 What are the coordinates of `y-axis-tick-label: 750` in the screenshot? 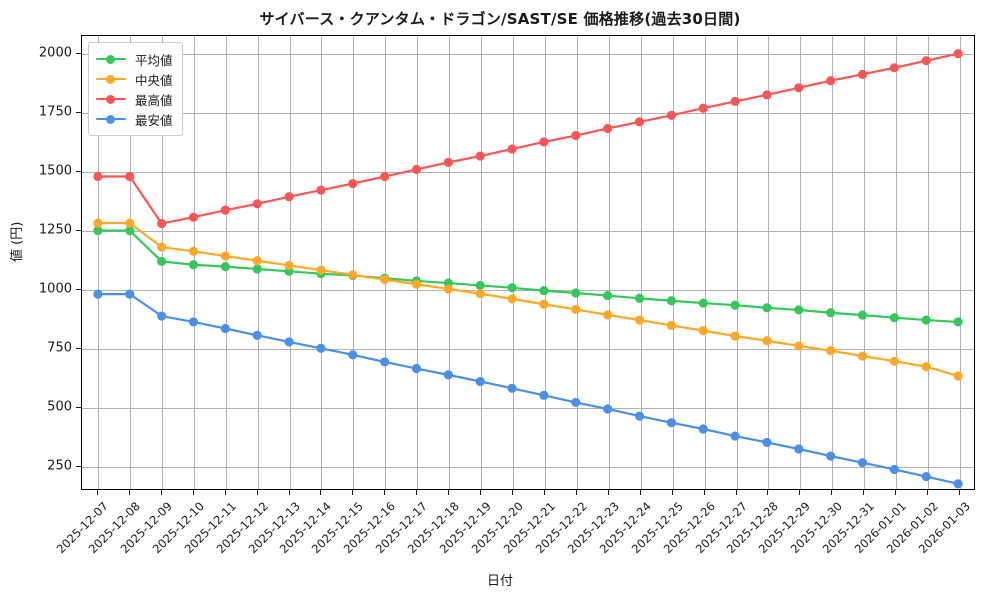 It's located at (59, 348).